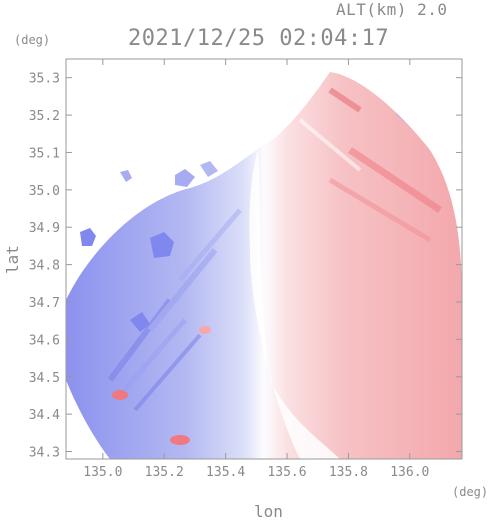  Describe the element at coordinates (44, 228) in the screenshot. I see `y-tick-label: 34.9` at that location.